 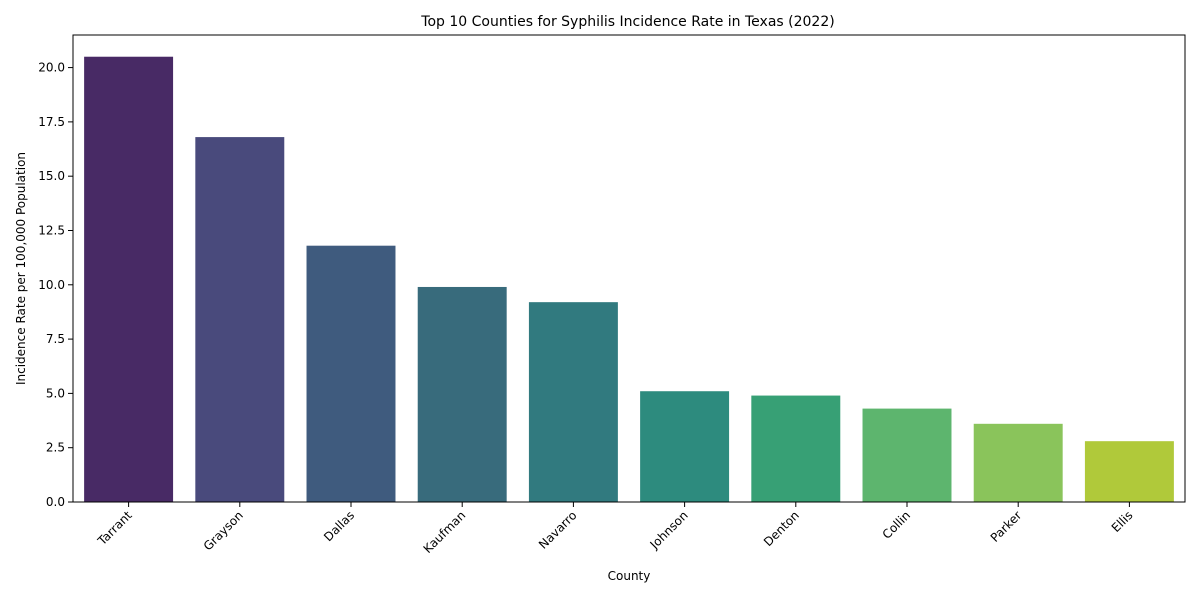 What do you see at coordinates (796, 448) in the screenshot?
I see `bar-denton` at bounding box center [796, 448].